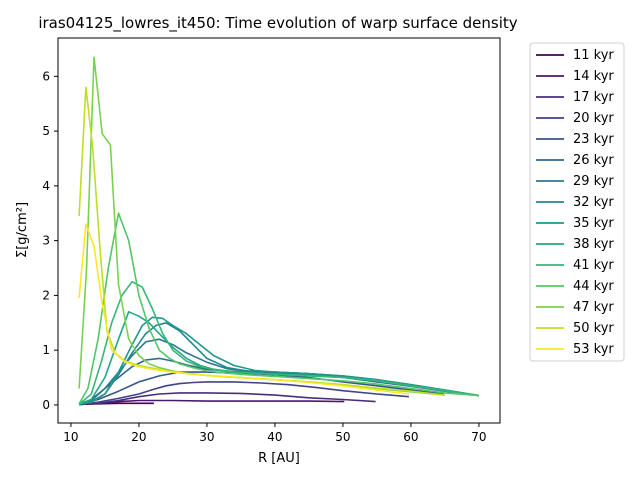 The image size is (640, 480). Describe the element at coordinates (279, 458) in the screenshot. I see `x-axis-label: R [AU]` at that location.